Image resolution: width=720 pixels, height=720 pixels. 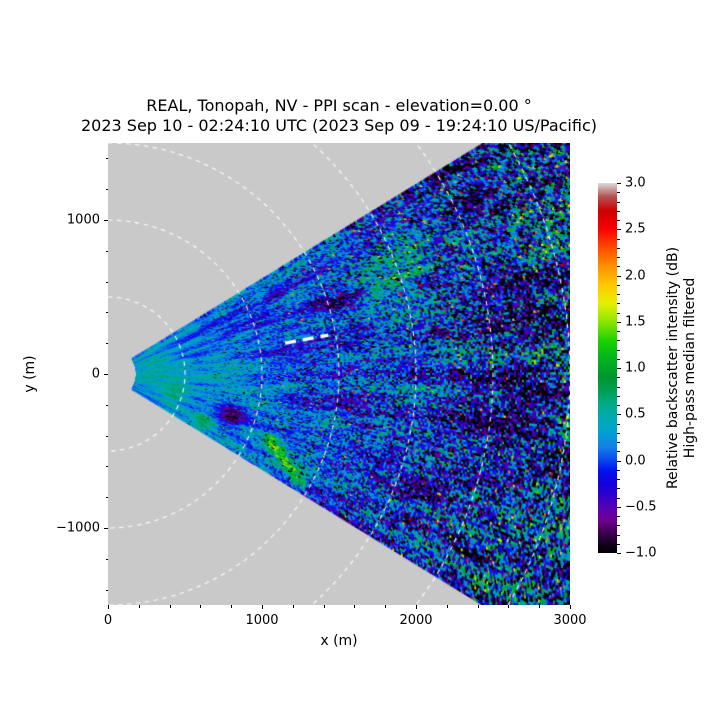 I want to click on x-axis-label: x (m), so click(x=339, y=641).